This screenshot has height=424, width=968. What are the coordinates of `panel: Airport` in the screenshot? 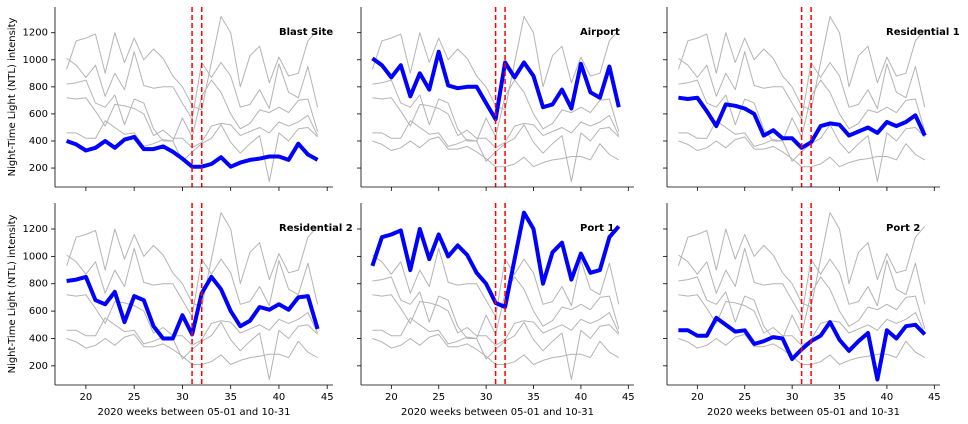 It's located at (495, 99).